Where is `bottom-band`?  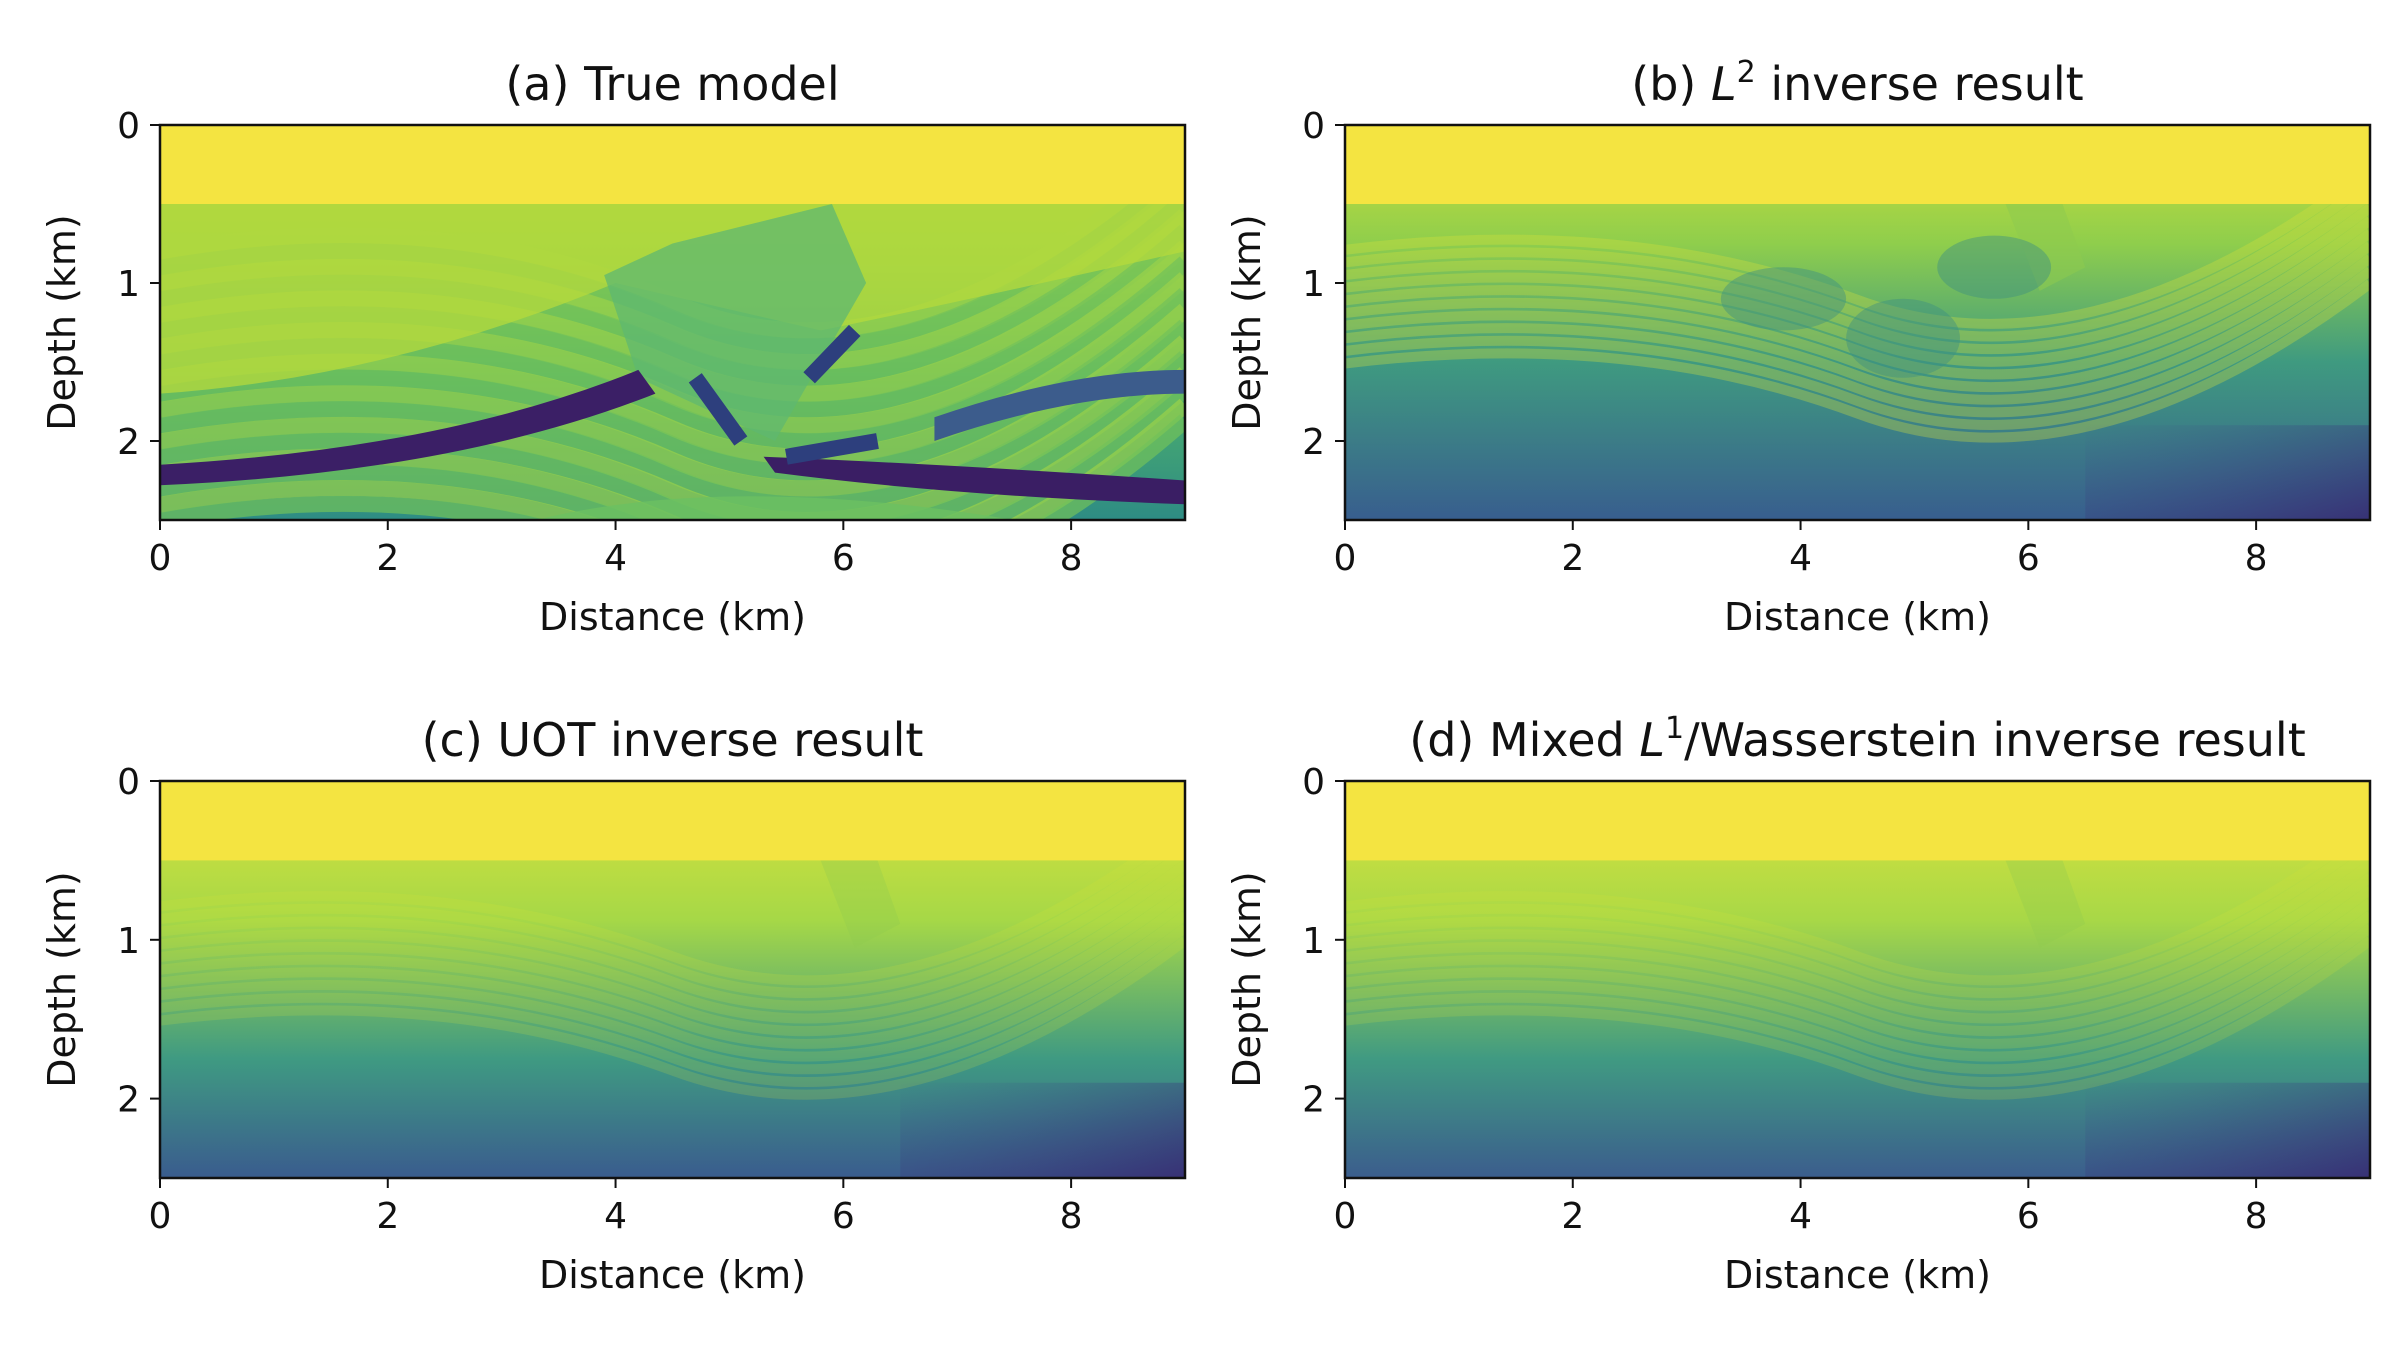 bottom-band is located at coordinates (775, 508).